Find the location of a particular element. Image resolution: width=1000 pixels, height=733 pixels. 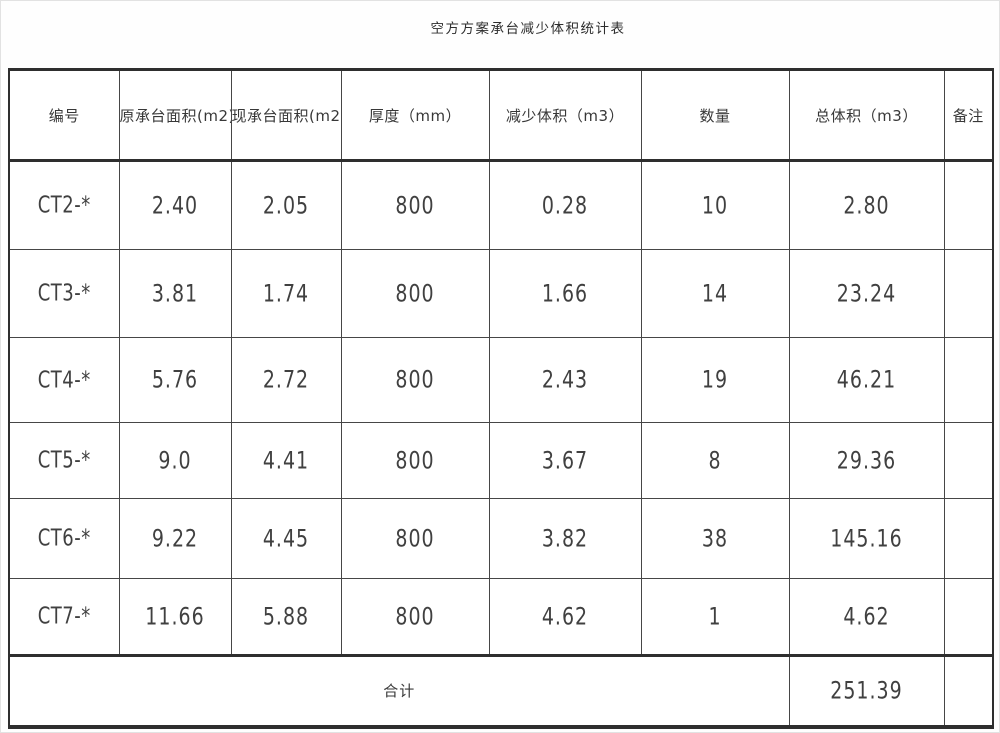

cell-current-area: 2.72 is located at coordinates (286, 380).